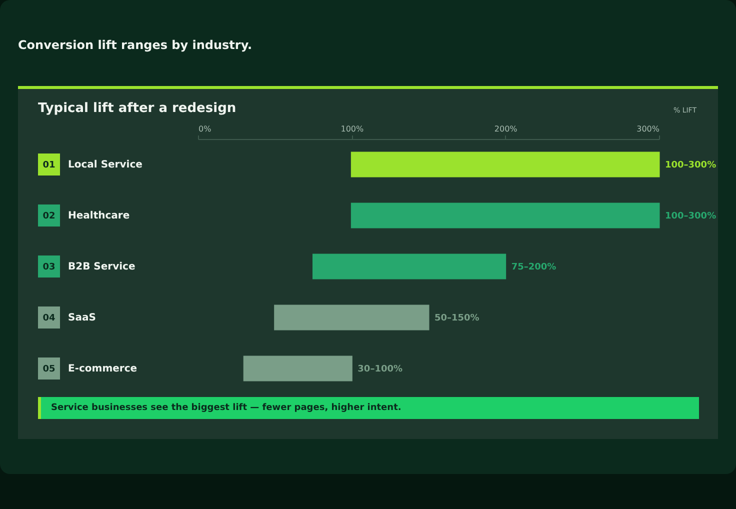 This screenshot has width=736, height=509. Describe the element at coordinates (137, 108) in the screenshot. I see `chart-subtitle: Typical lift after a redesign` at that location.